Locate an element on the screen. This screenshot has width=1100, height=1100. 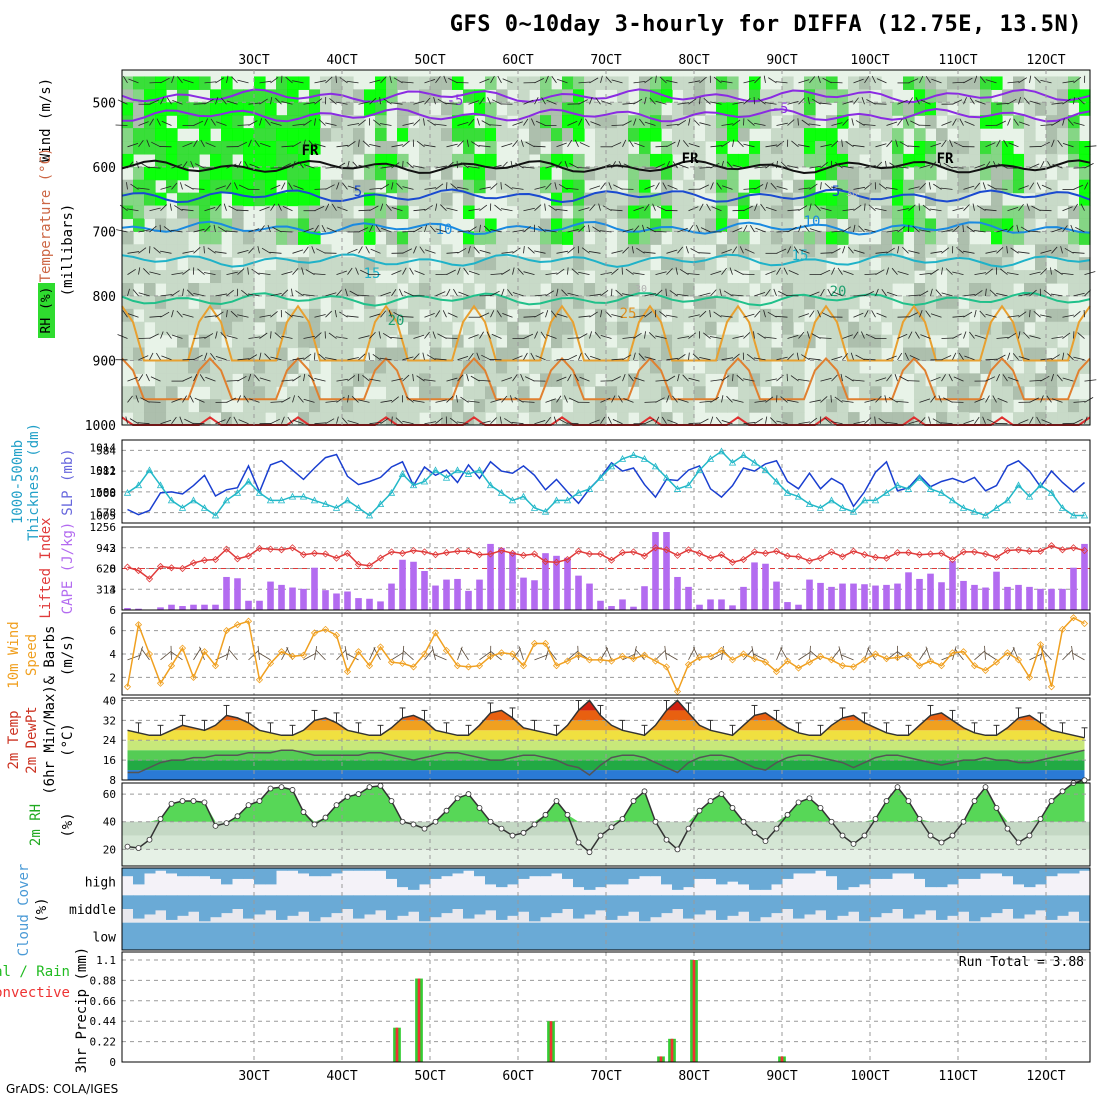
wind10m-line-marker is located at coordinates (897, 657).